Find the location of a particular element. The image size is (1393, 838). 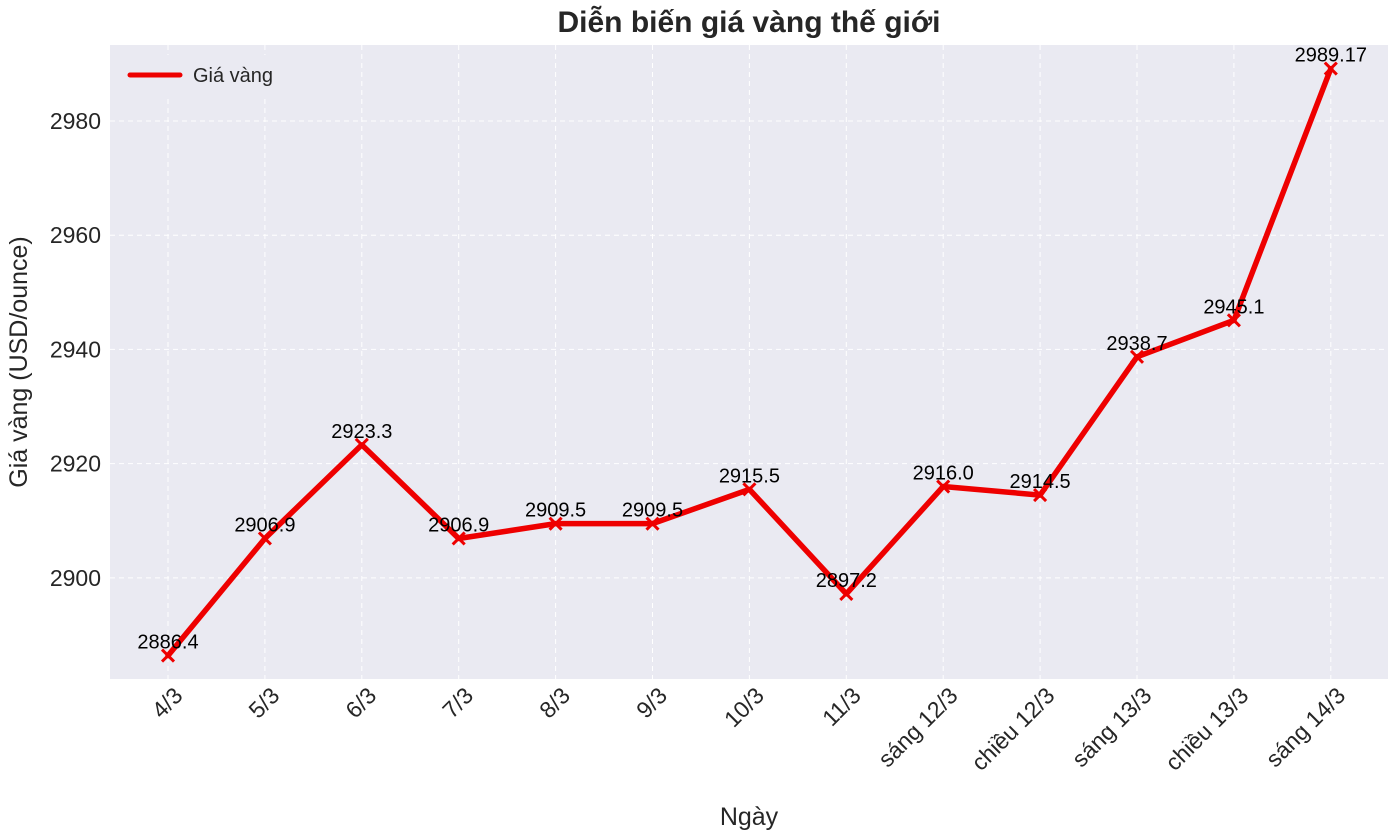

x-tick-label: sáng 12/3 is located at coordinates (918, 727).